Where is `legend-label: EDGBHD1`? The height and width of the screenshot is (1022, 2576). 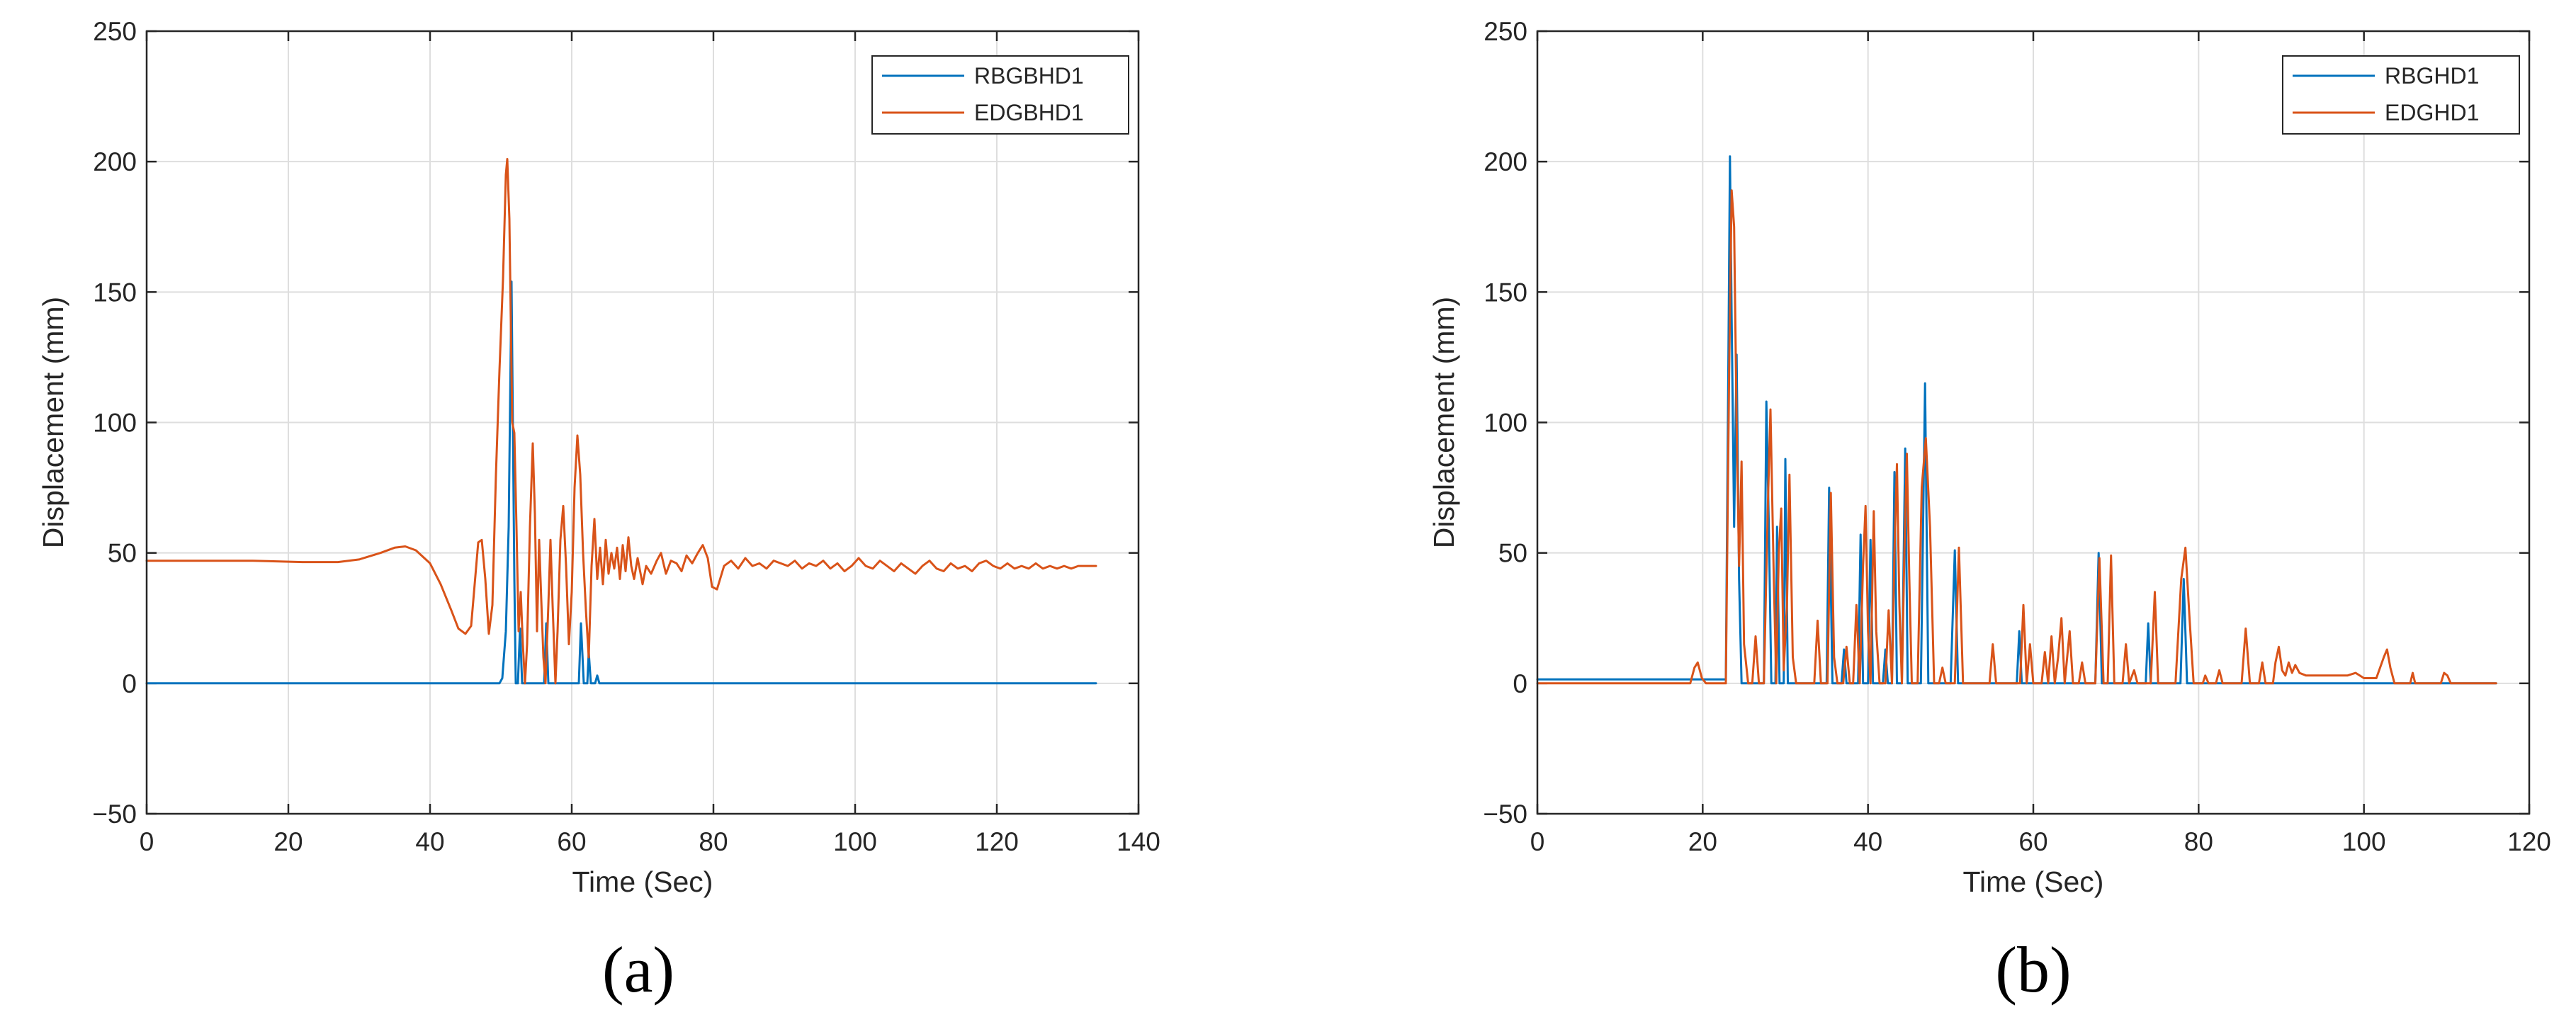 legend-label: EDGBHD1 is located at coordinates (1029, 112).